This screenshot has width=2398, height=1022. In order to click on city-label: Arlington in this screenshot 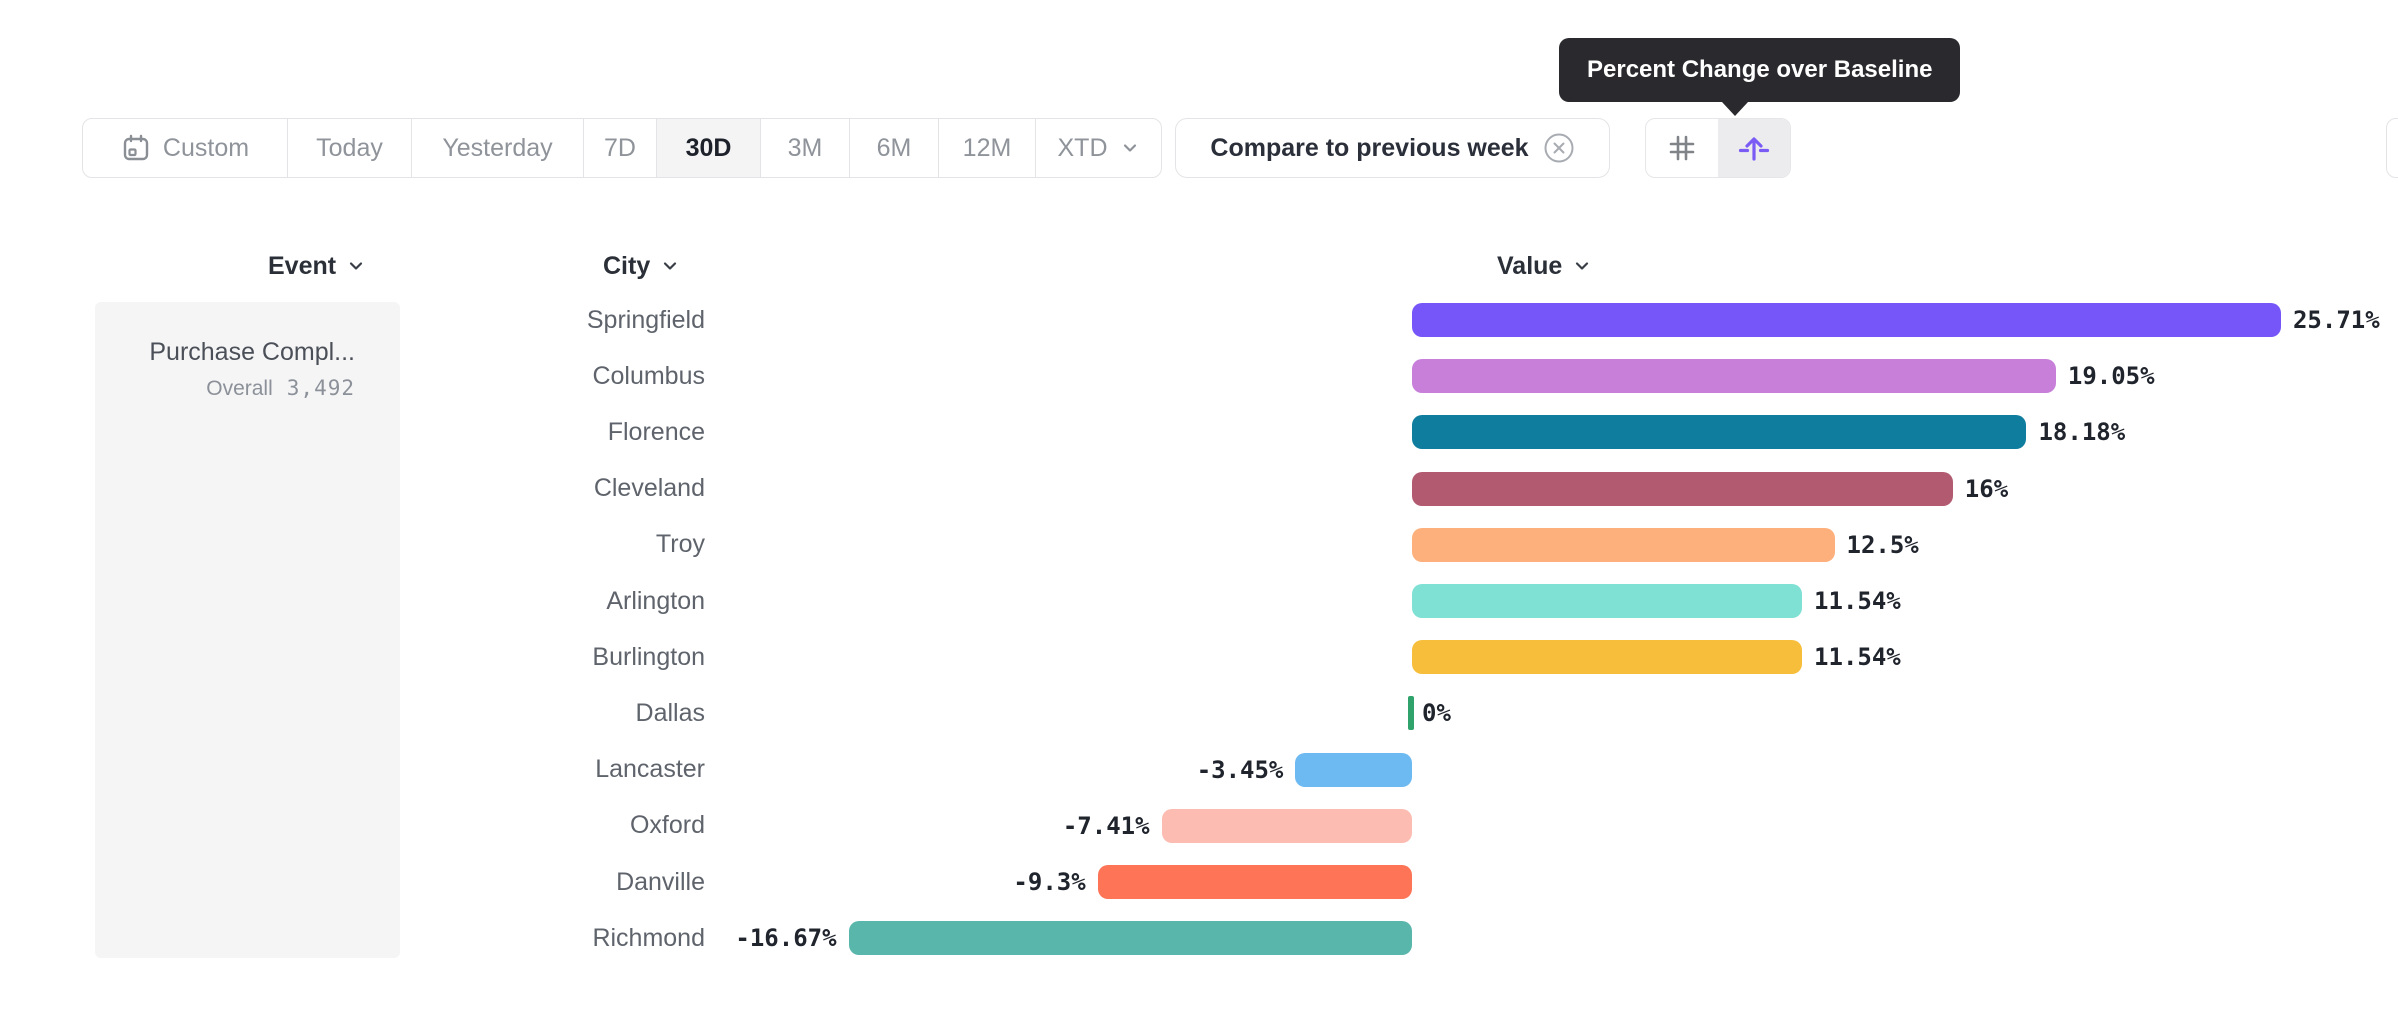, I will do `click(655, 600)`.